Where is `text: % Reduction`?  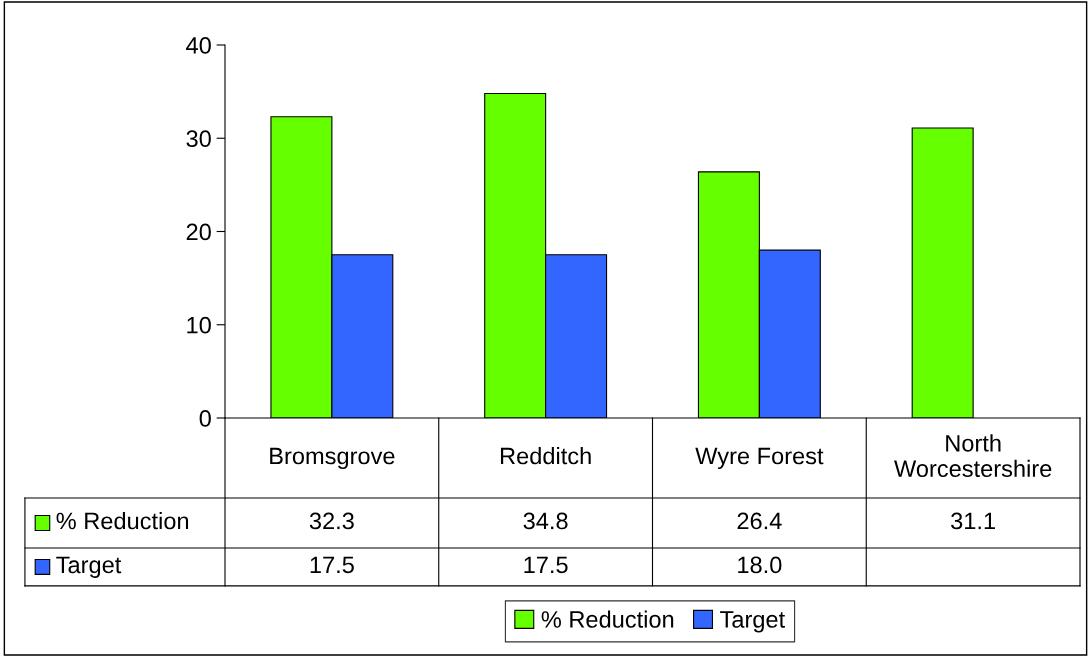
text: % Reduction is located at coordinates (607, 619).